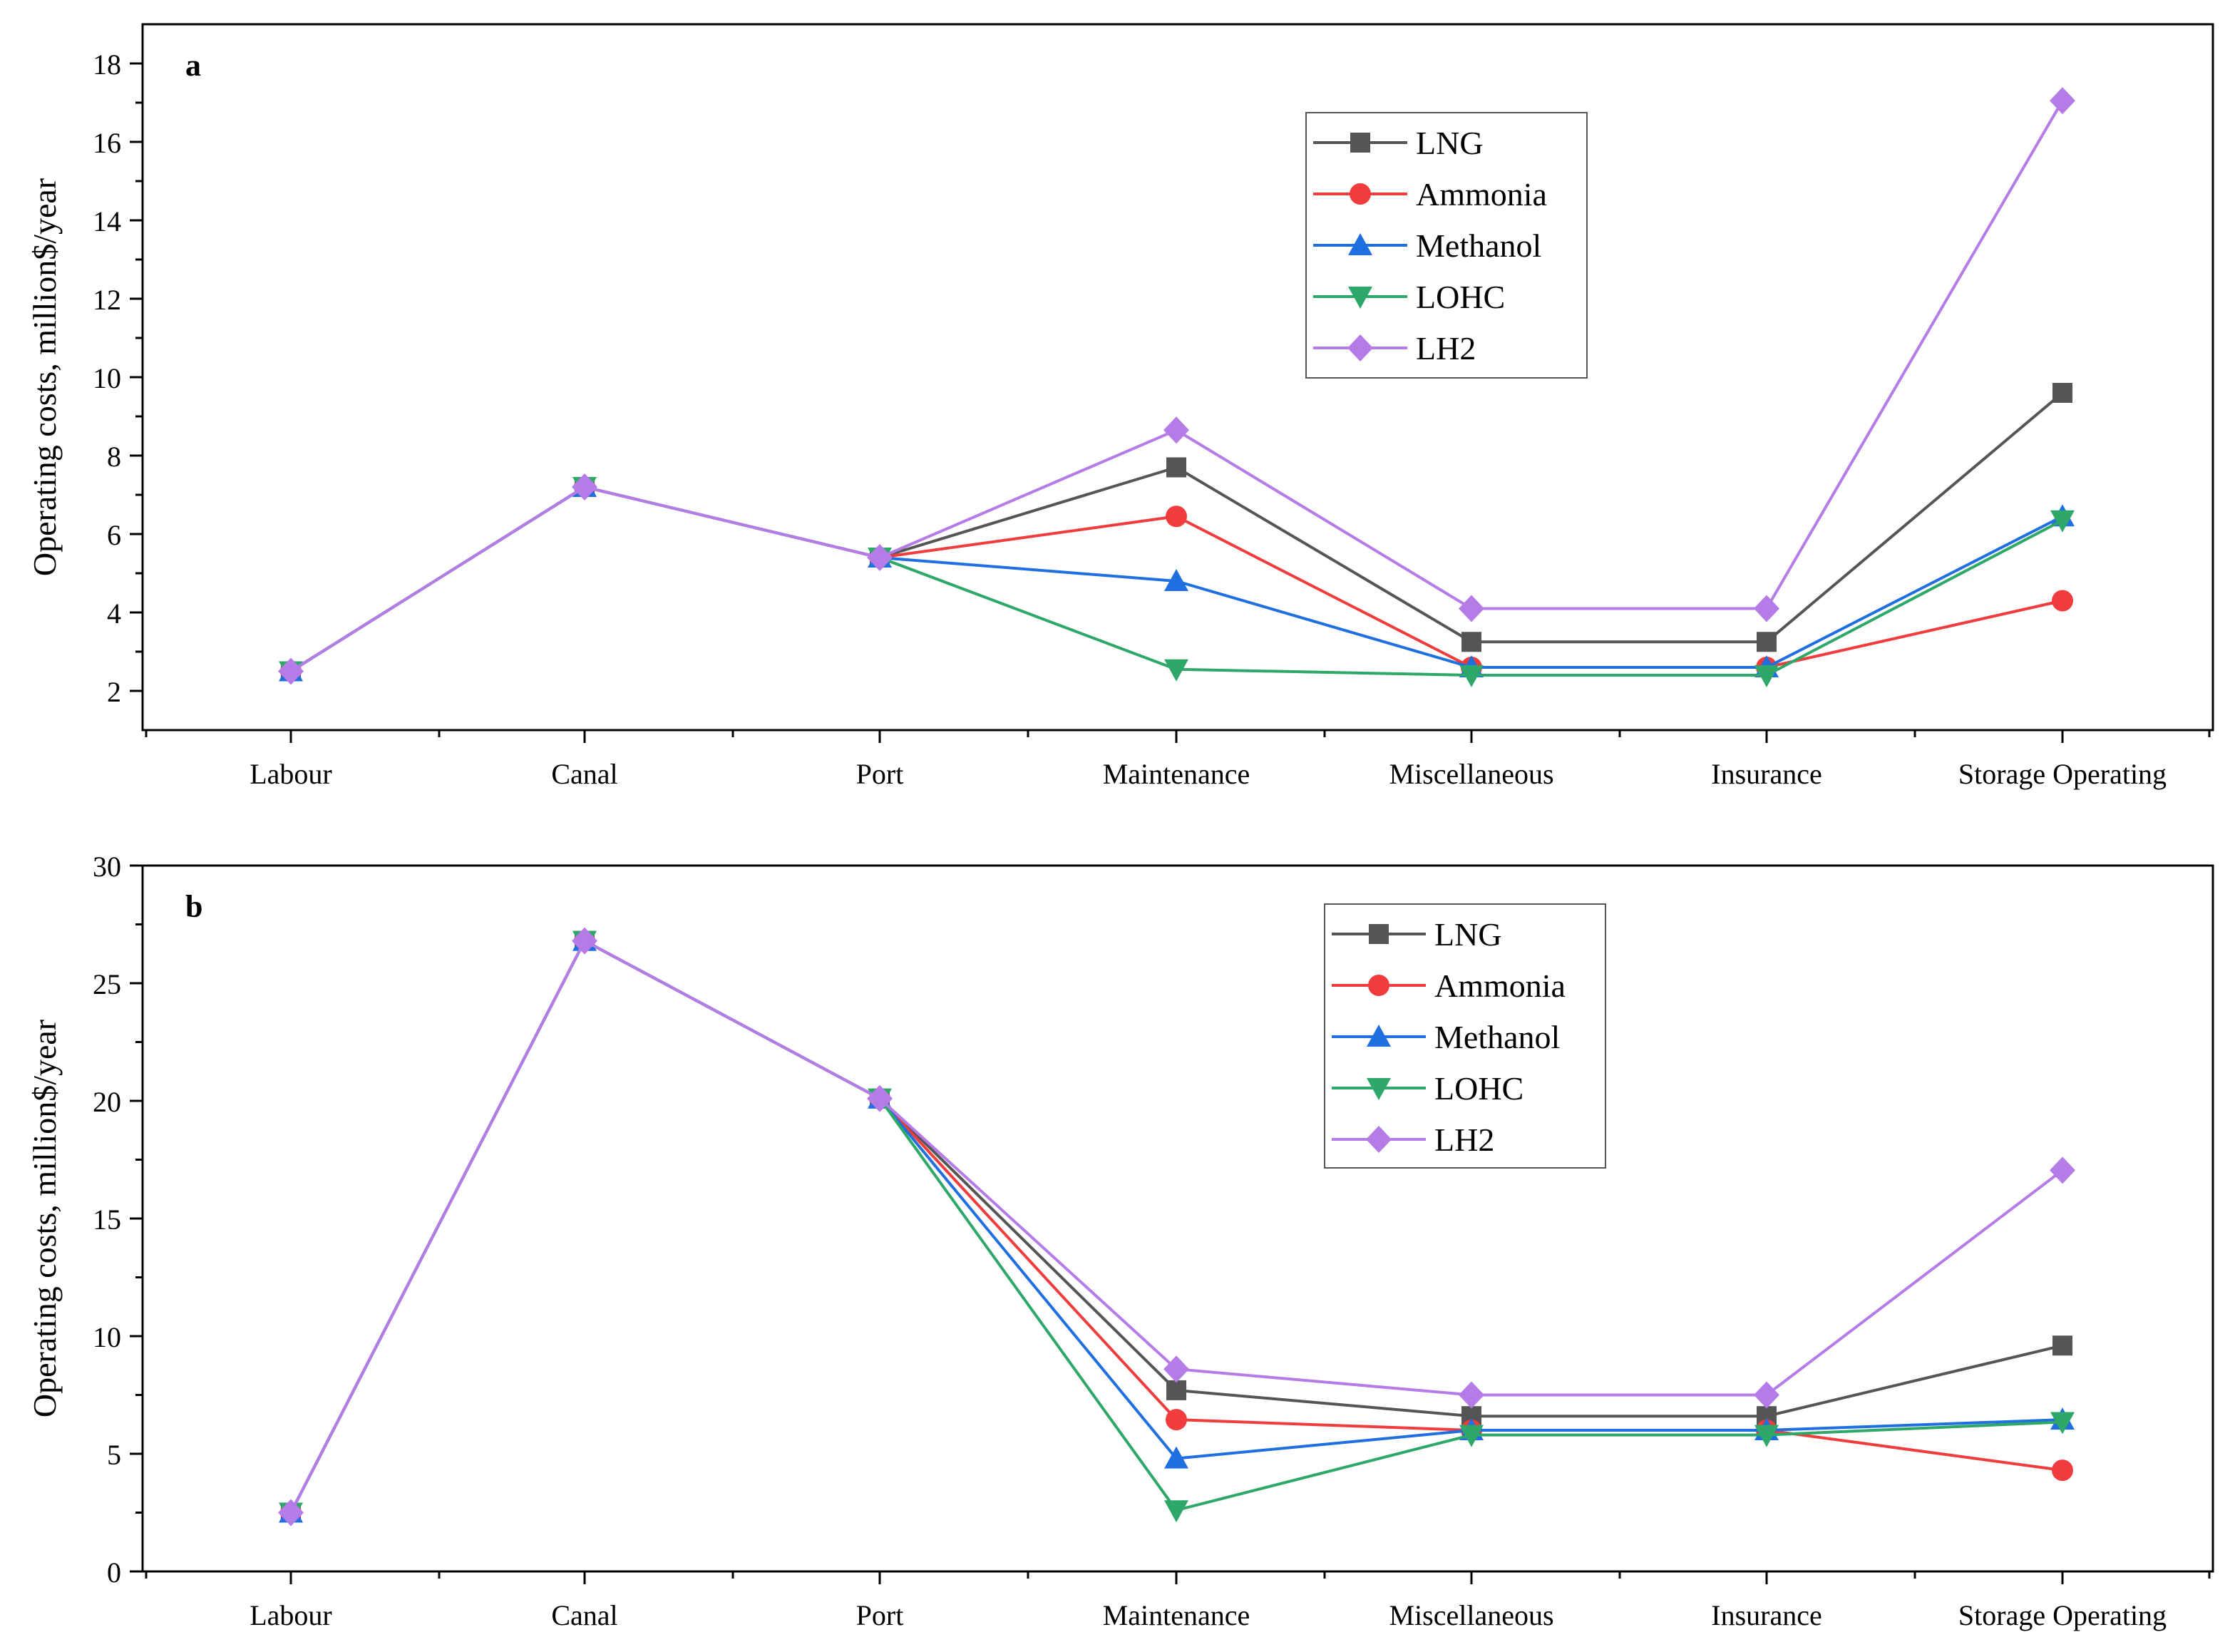 Image resolution: width=2230 pixels, height=1652 pixels. I want to click on y-tick-label: 25, so click(107, 984).